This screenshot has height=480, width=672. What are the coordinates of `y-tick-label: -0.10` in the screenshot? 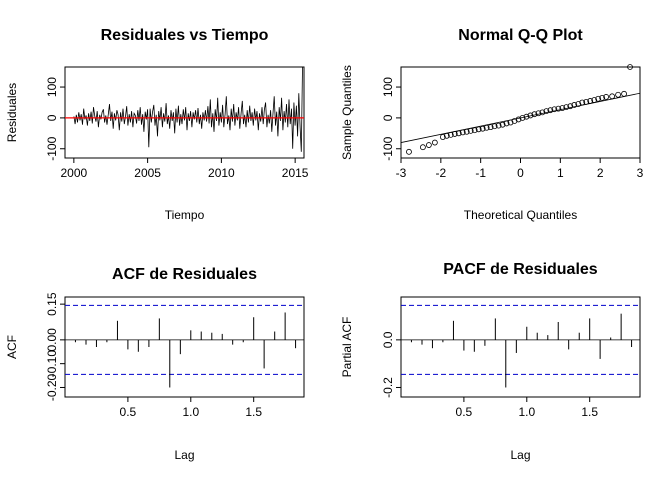 It's located at (52, 364).